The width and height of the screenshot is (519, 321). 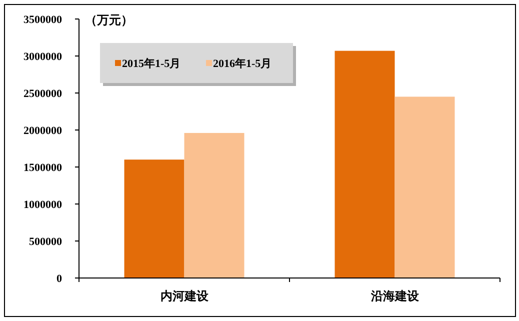 I want to click on y-tick-label: 1500000, so click(x=43, y=168).